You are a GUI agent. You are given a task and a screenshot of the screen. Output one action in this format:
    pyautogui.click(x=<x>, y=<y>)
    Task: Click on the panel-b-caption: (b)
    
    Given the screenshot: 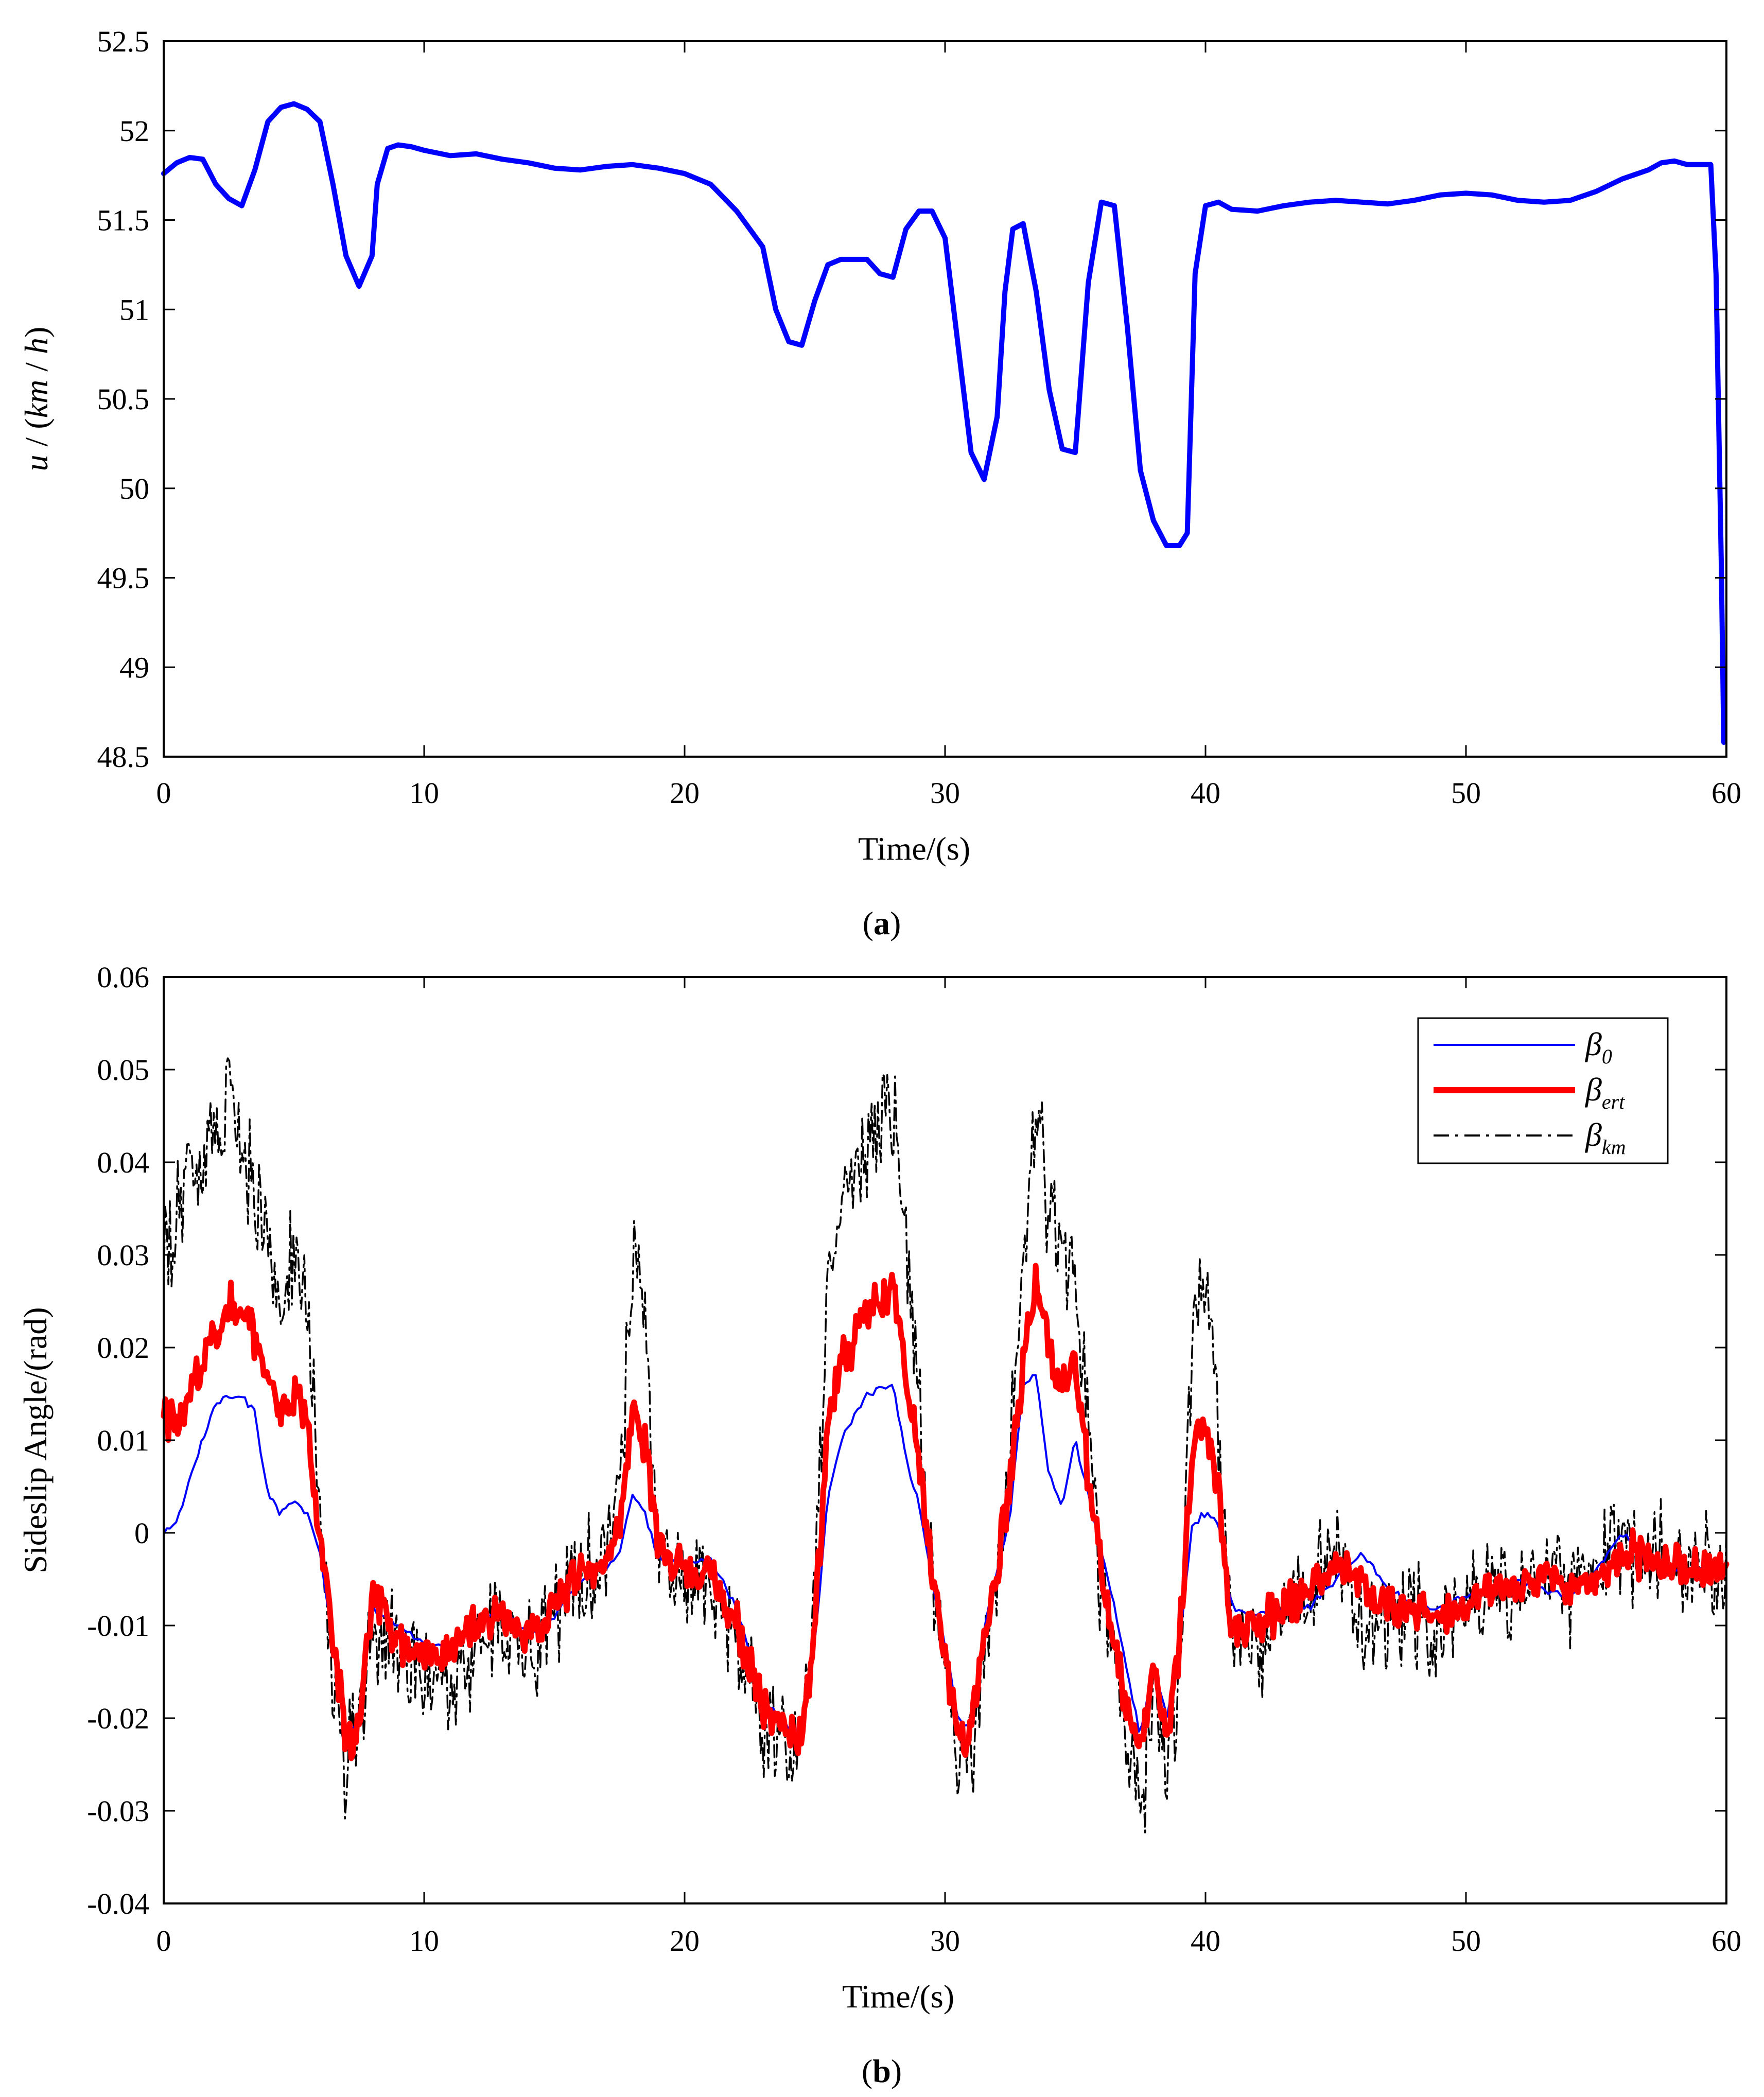 What is the action you would take?
    pyautogui.click(x=882, y=2071)
    